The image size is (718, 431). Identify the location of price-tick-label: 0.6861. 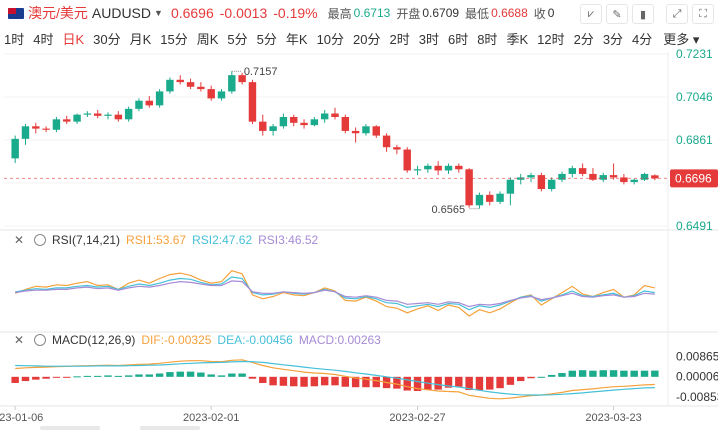
(694, 140).